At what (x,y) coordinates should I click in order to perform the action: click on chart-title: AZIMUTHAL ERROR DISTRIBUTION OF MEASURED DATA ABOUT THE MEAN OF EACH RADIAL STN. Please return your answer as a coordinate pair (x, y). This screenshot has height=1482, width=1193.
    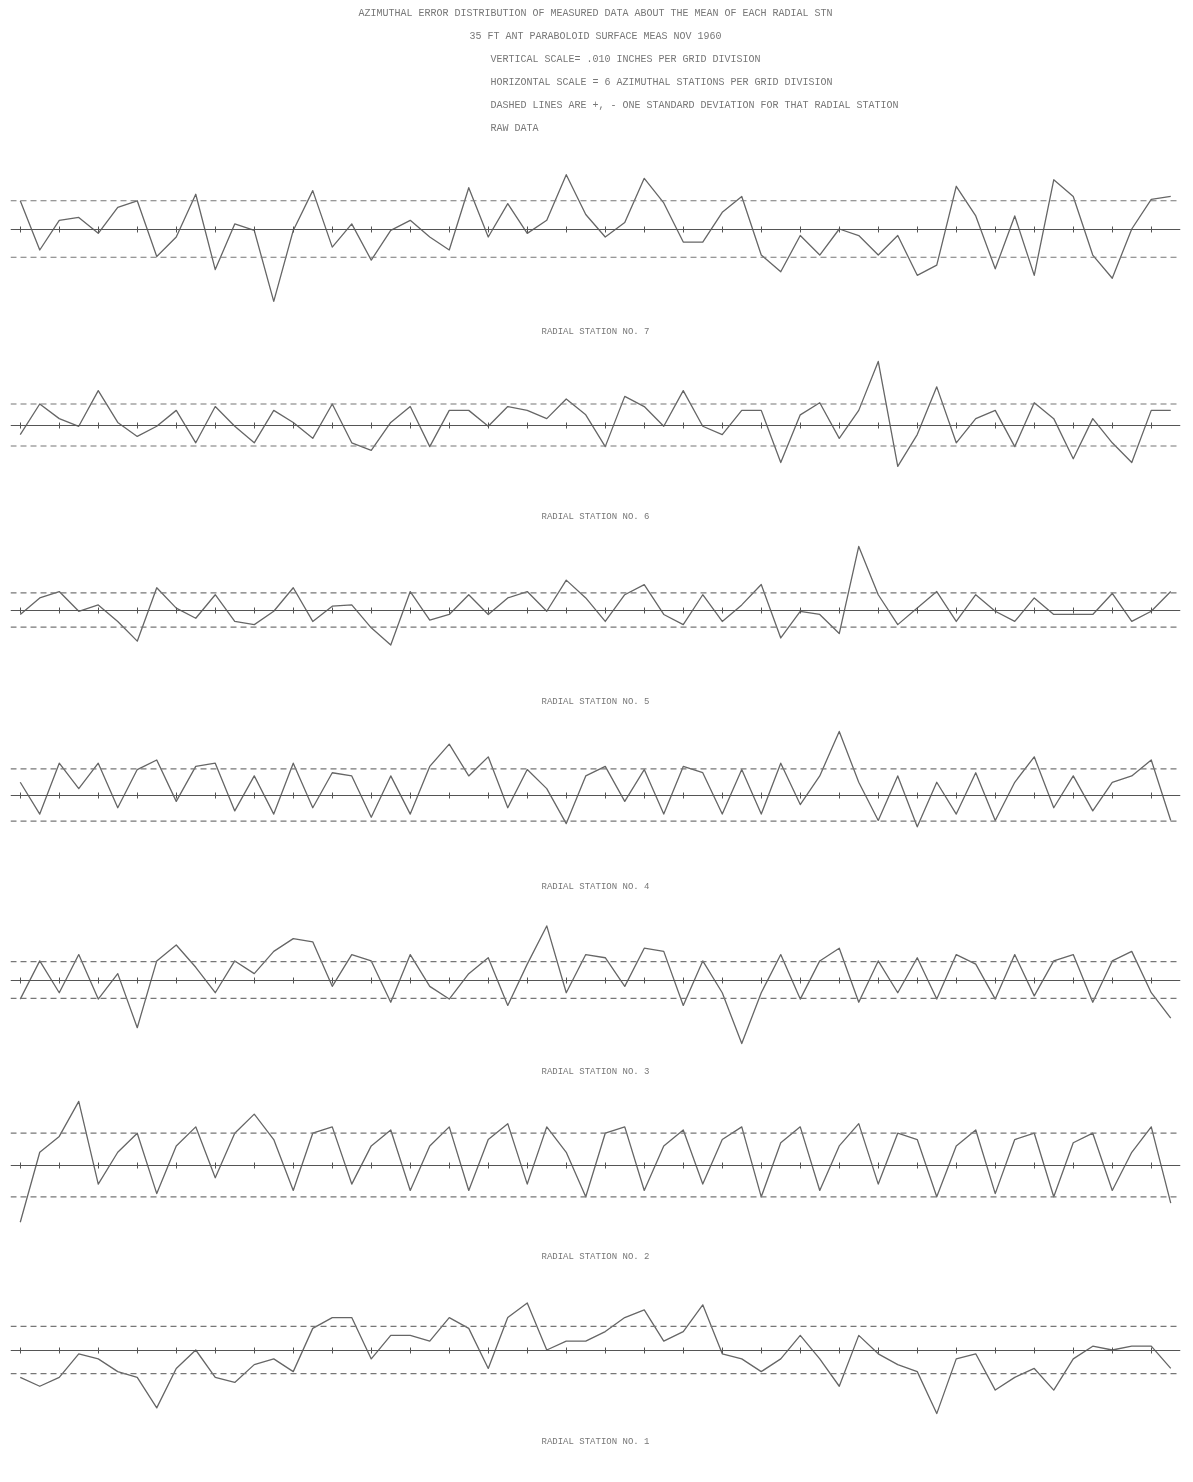
    Looking at the image, I should click on (595, 13).